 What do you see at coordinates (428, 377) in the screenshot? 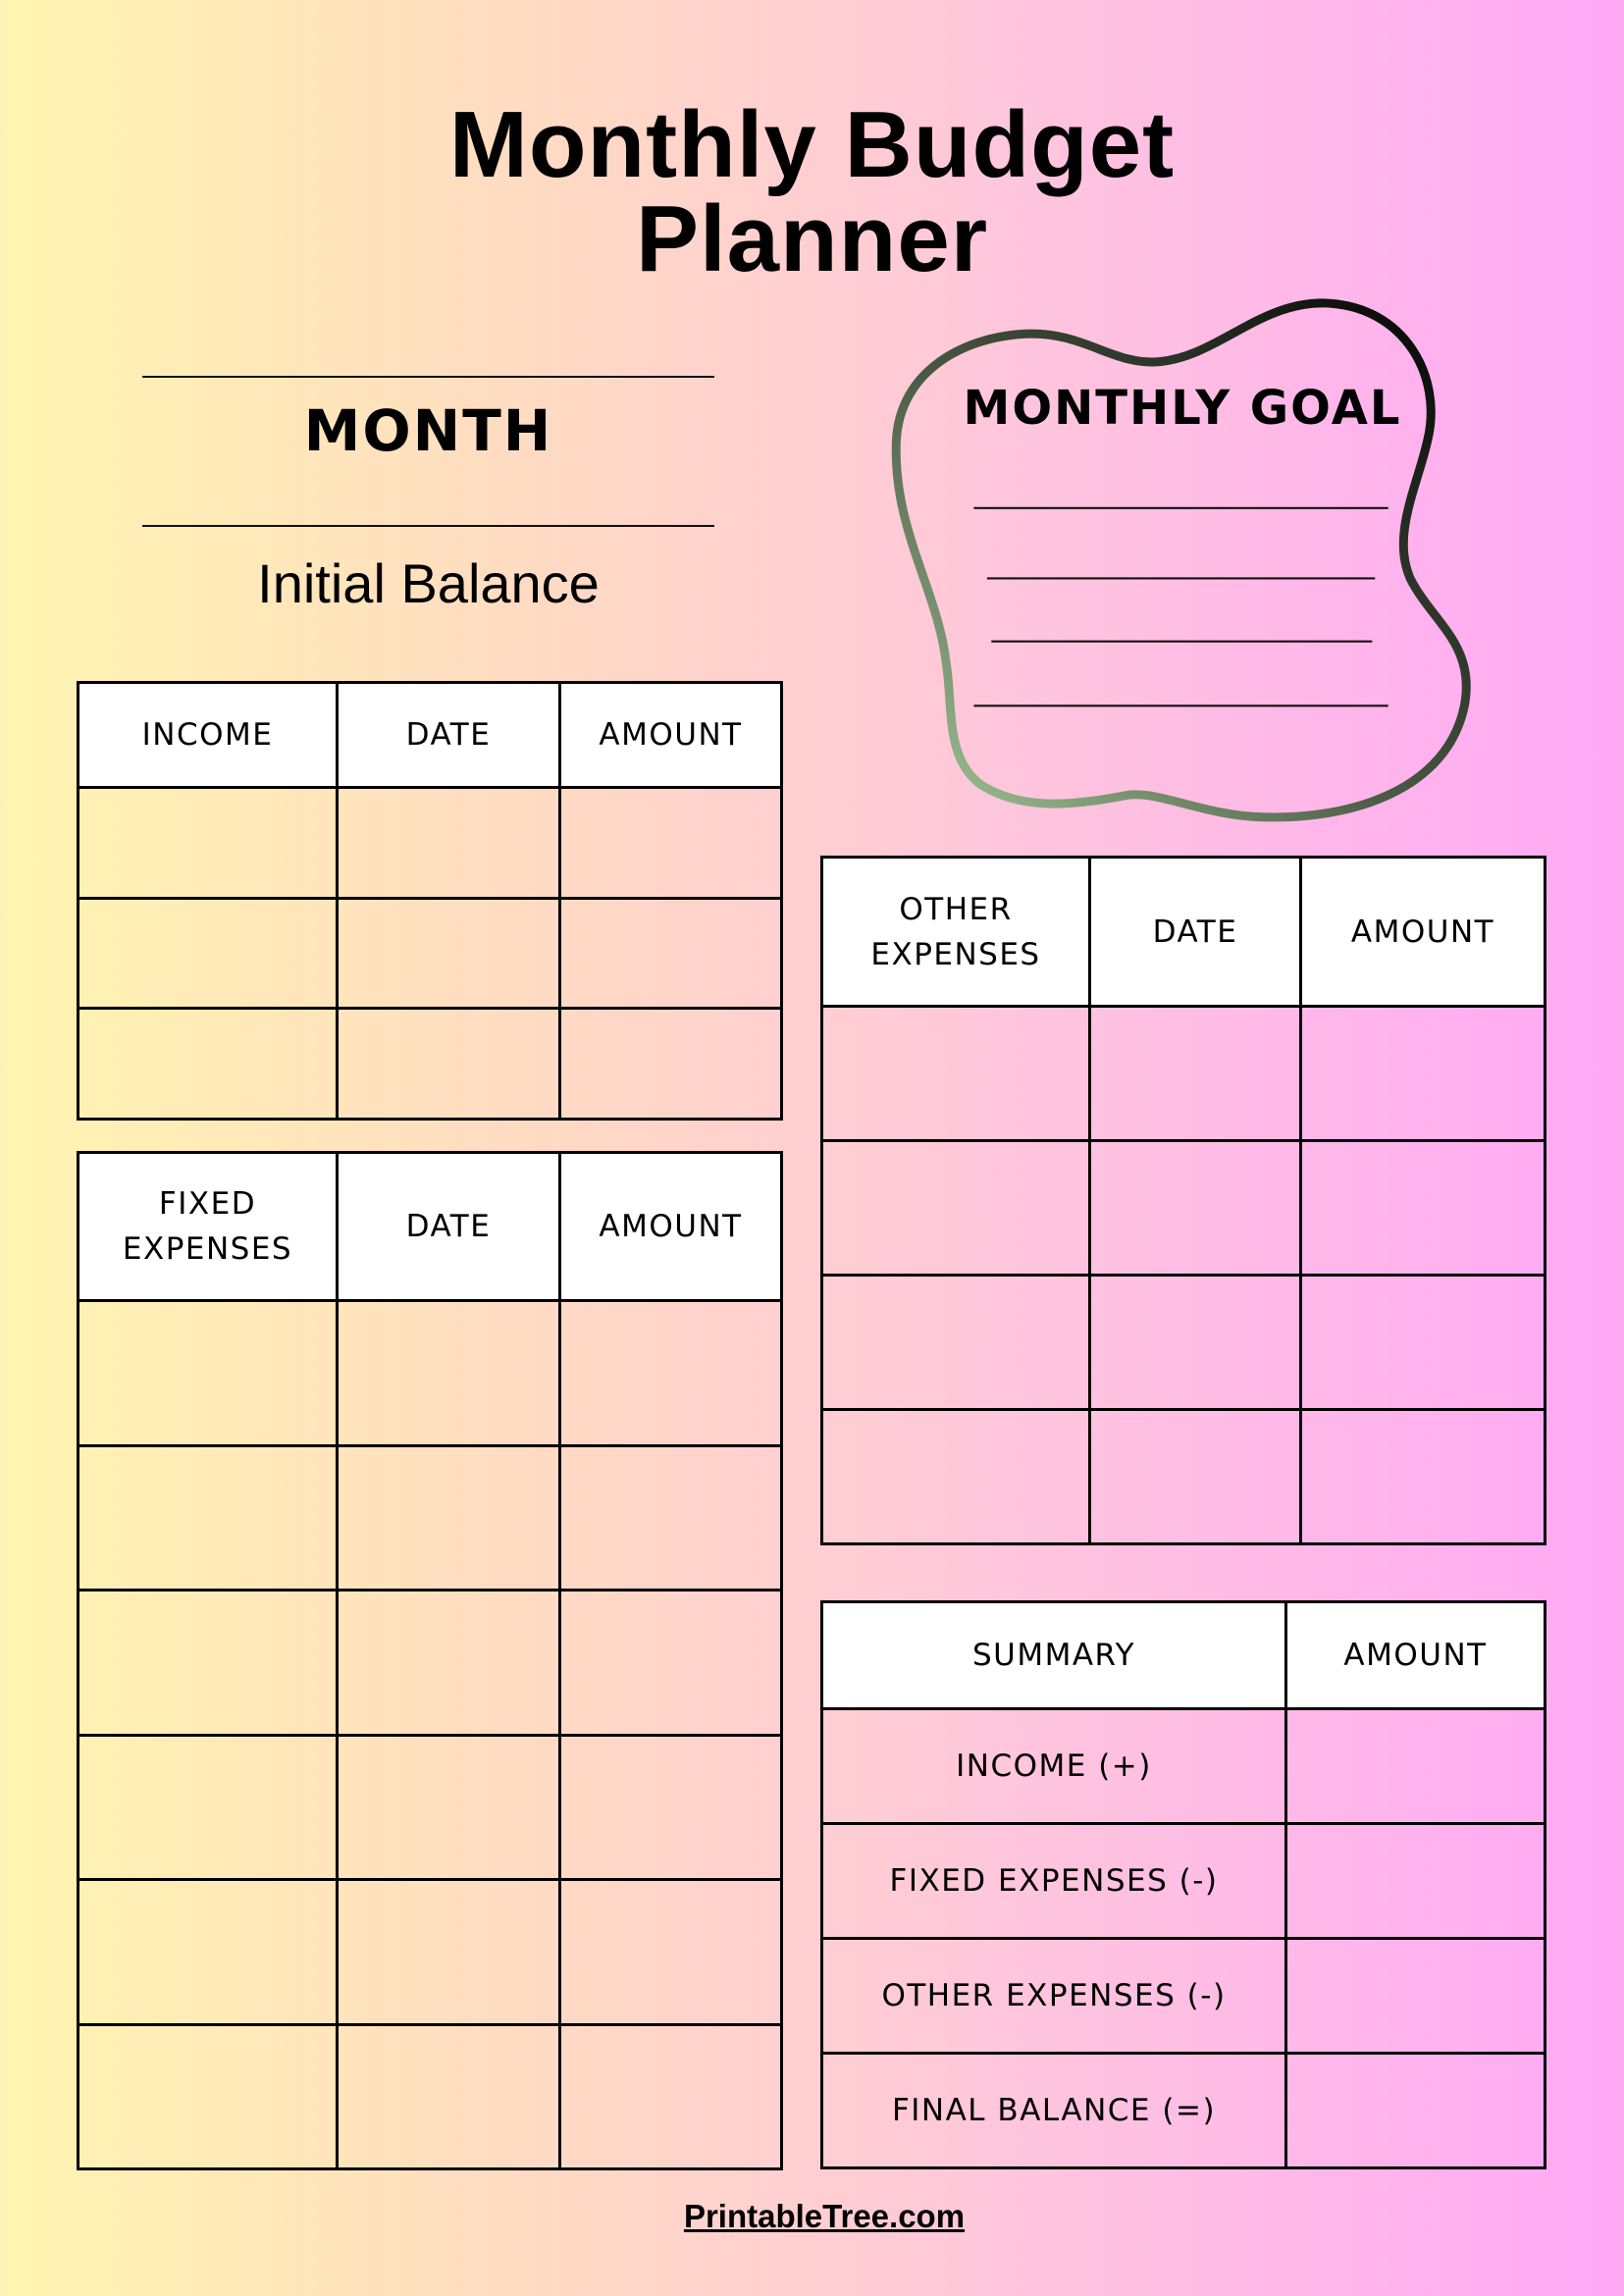
I see `month-line-top` at bounding box center [428, 377].